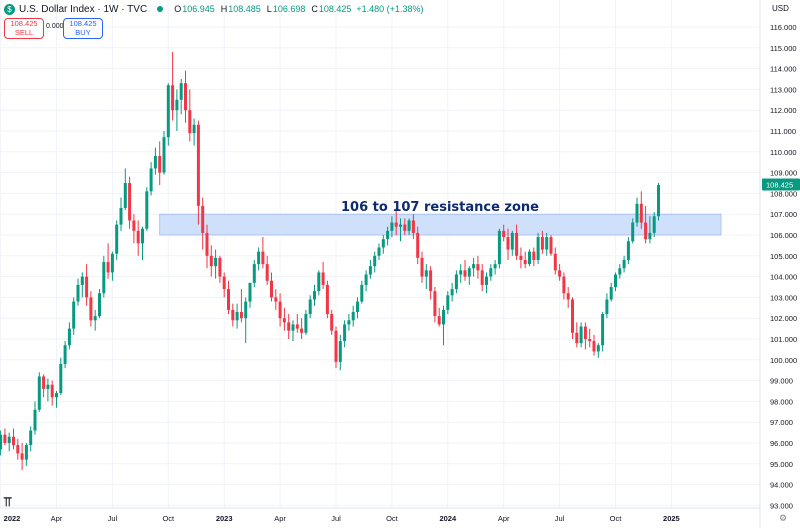  I want to click on price-tick-label: 94.000, so click(781, 485).